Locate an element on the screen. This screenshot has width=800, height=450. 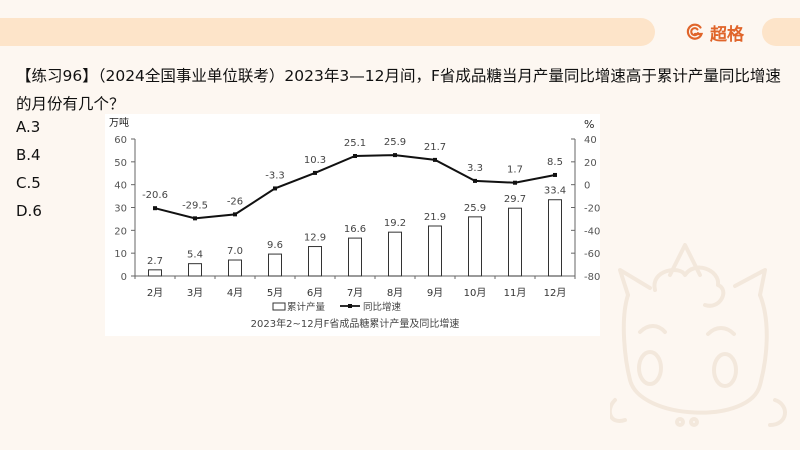
right-tick-label: -40 is located at coordinates (592, 231).